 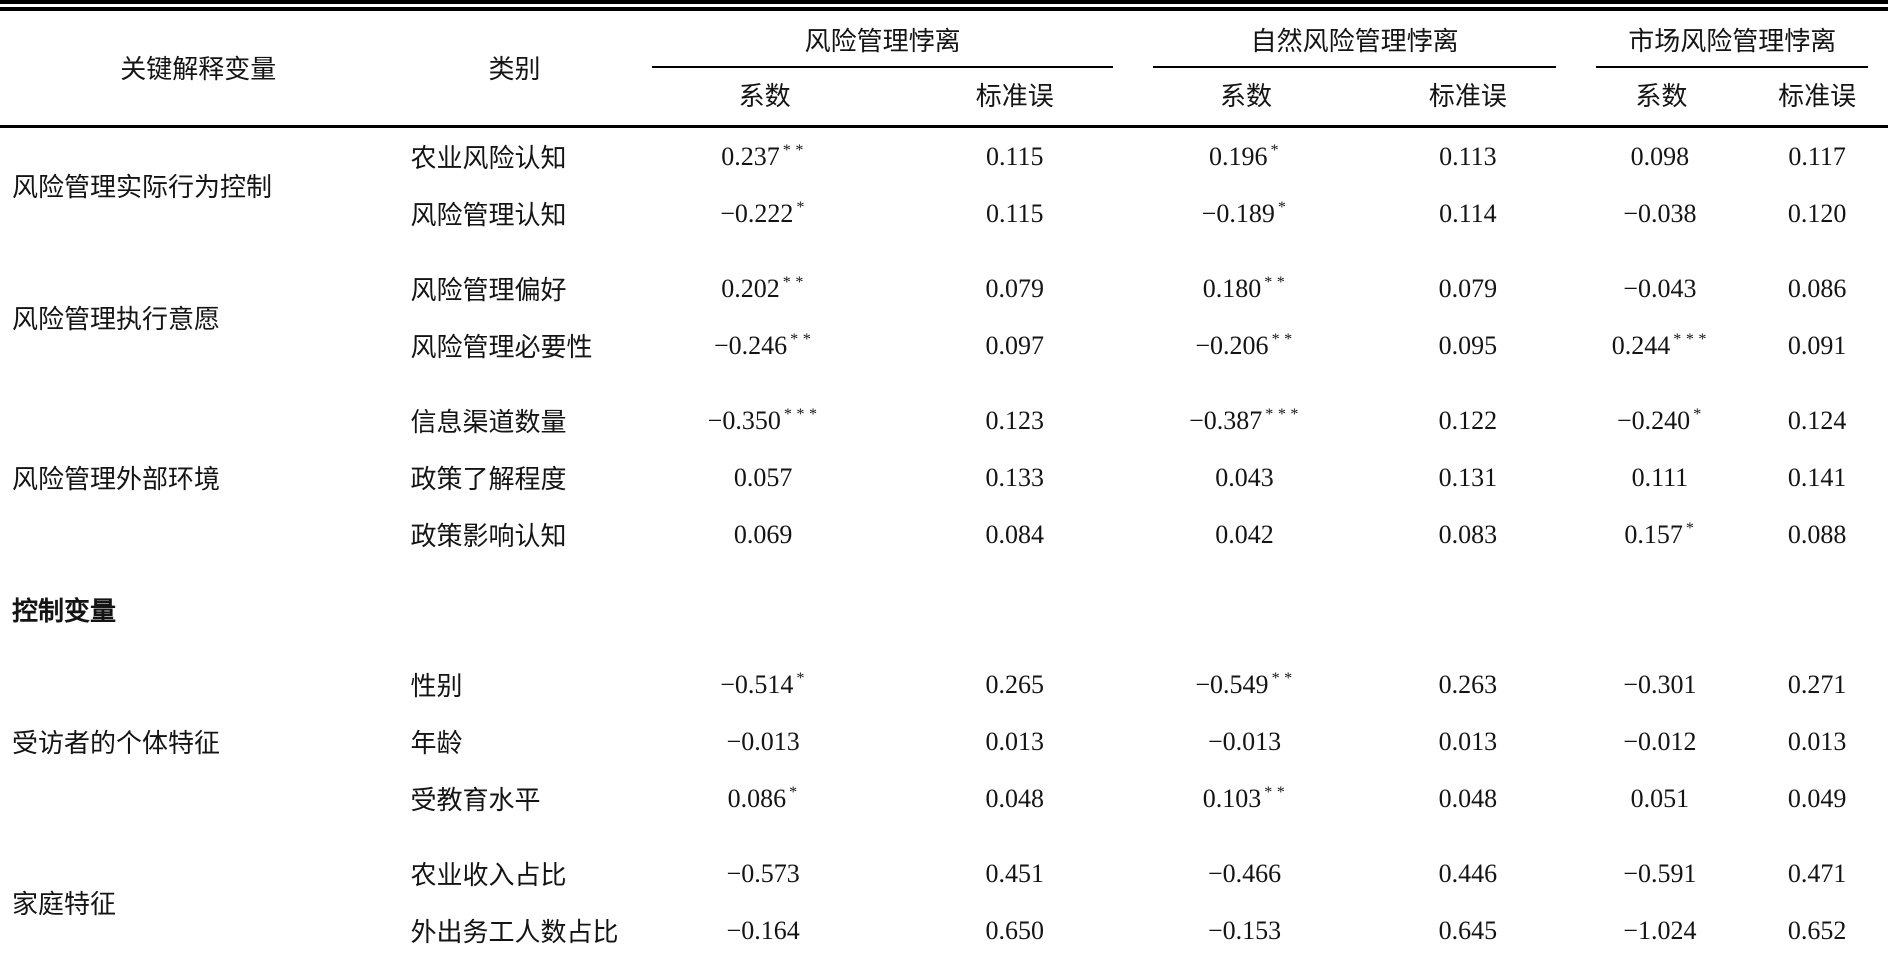 I want to click on coef-value: 0.057, so click(x=763, y=477).